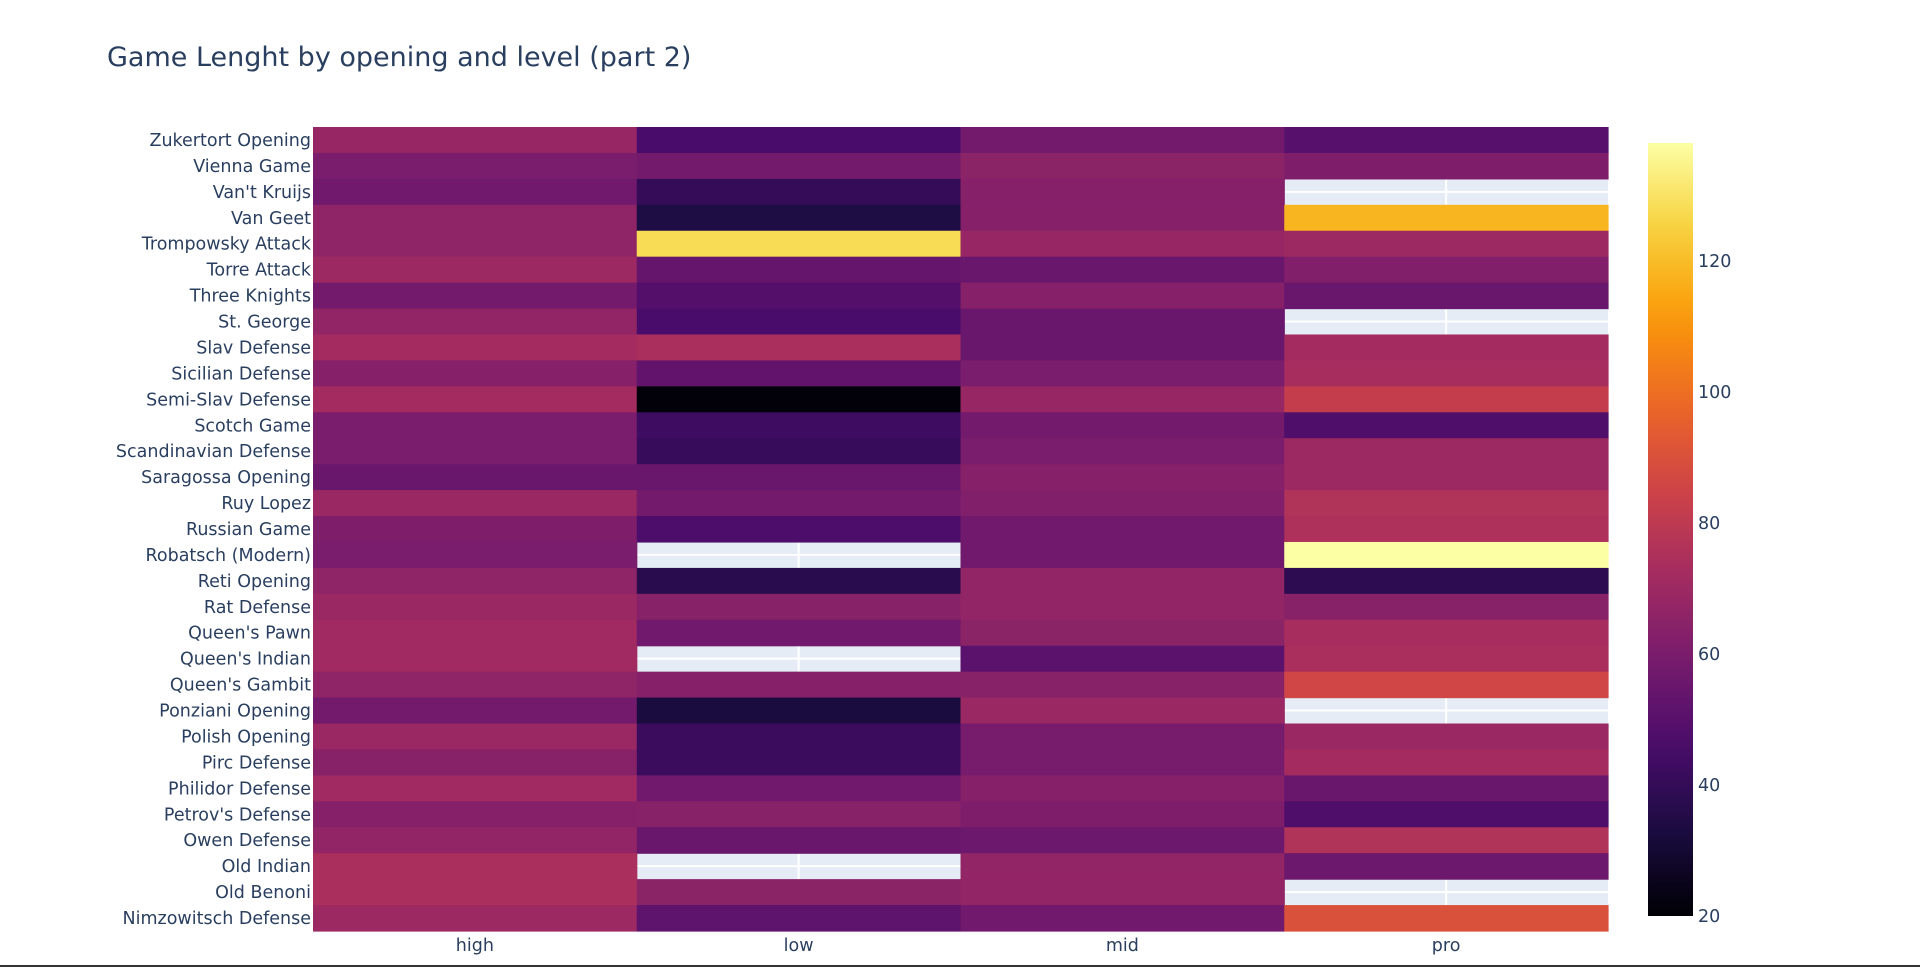 This screenshot has height=974, width=1920. Describe the element at coordinates (1670, 529) in the screenshot. I see `colorbar` at that location.